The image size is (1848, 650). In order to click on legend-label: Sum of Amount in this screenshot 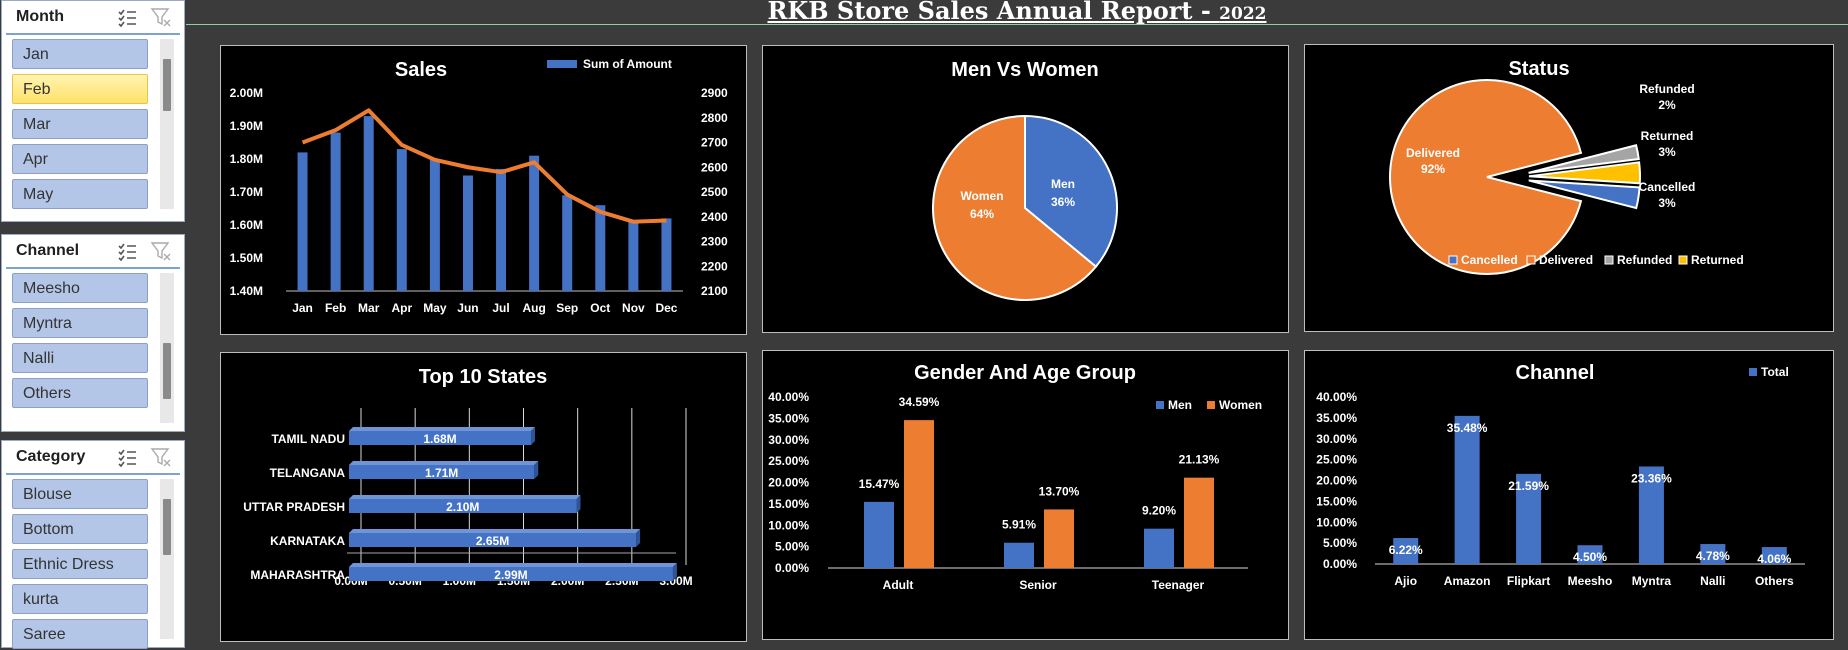, I will do `click(627, 64)`.